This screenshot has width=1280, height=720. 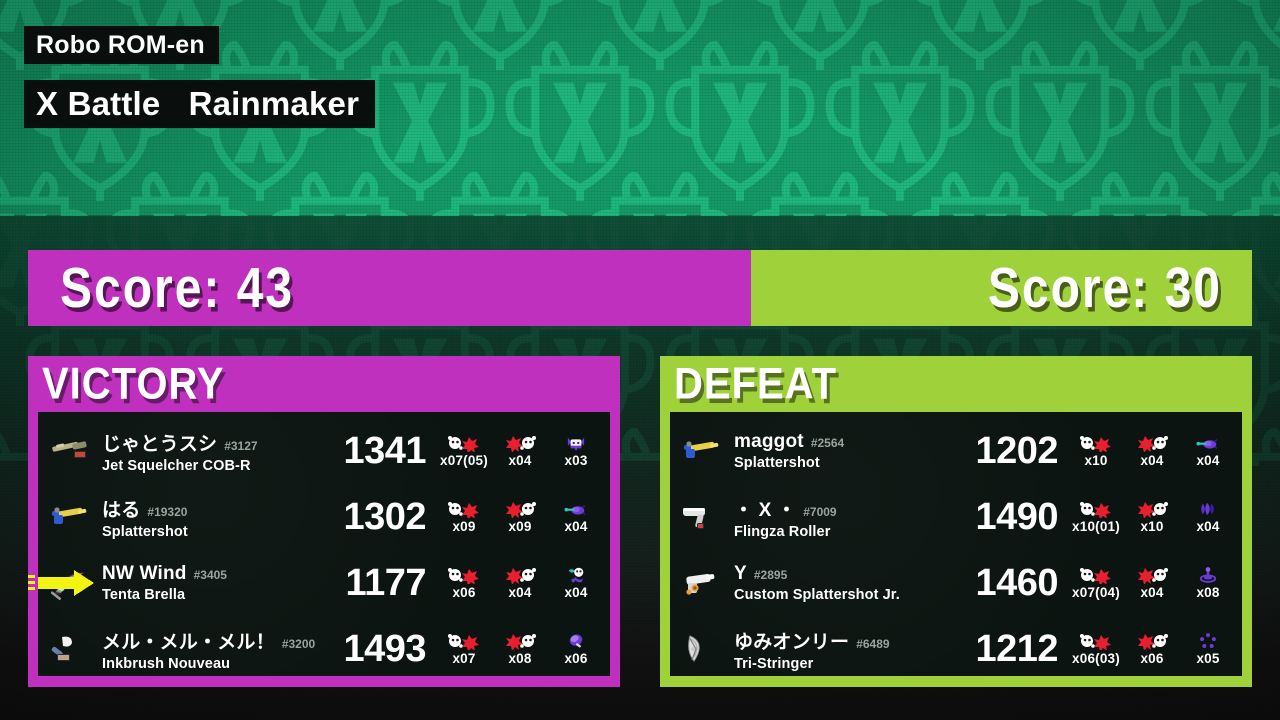 What do you see at coordinates (956, 646) in the screenshot?
I see `player-row: ゆみオンリー #6489 Tri-Stringer 1212 x06(03) x06` at bounding box center [956, 646].